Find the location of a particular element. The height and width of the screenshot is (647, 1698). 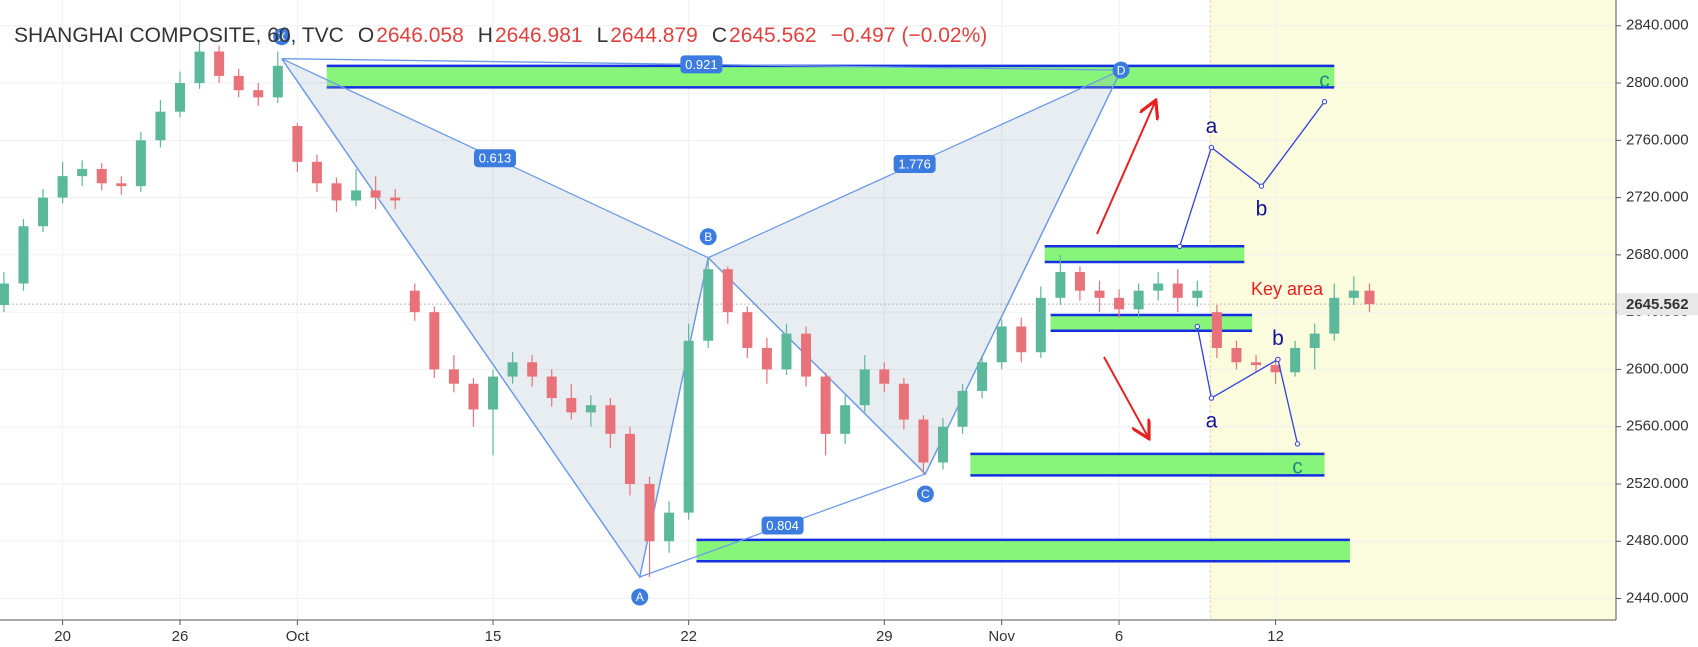

x-tick-label: Nov is located at coordinates (1001, 636).